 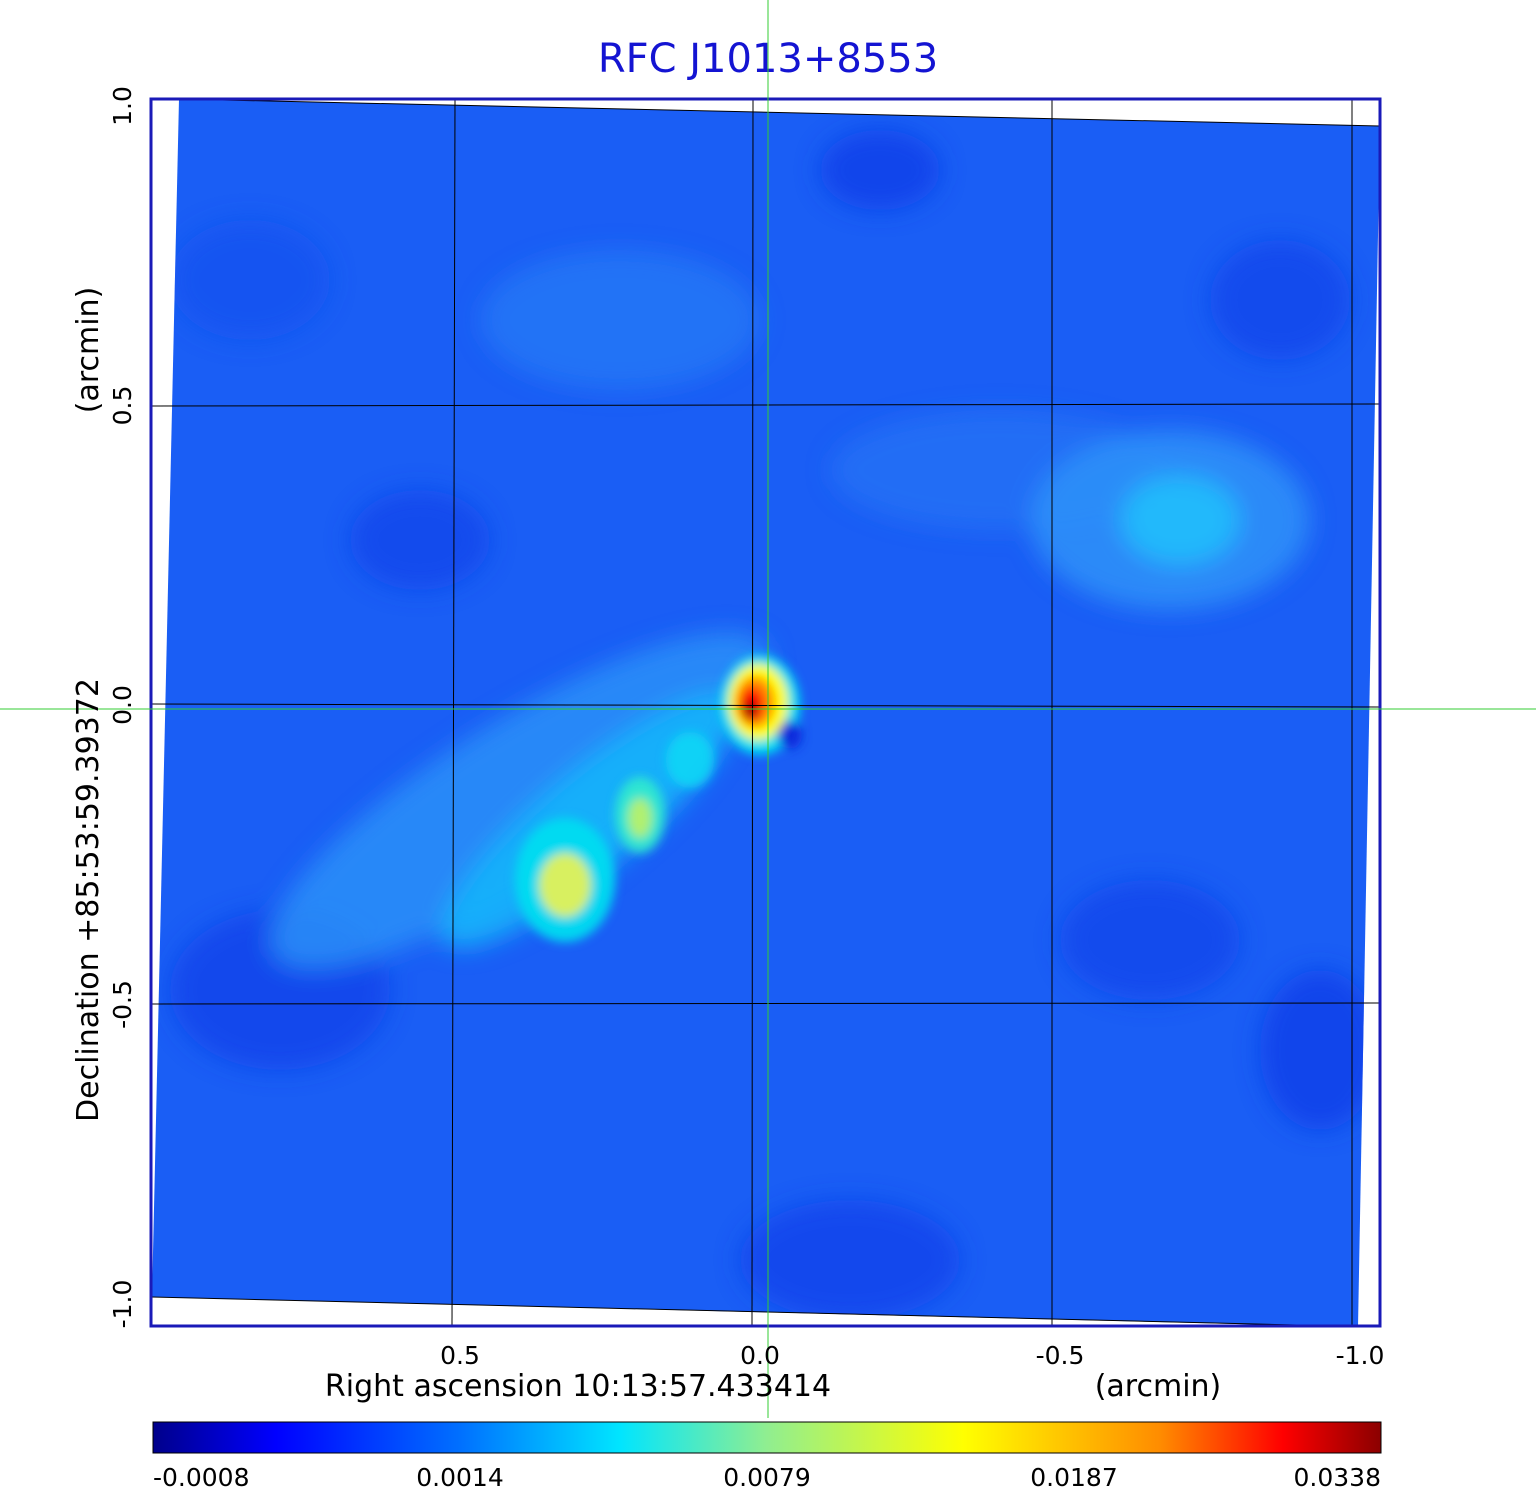 I want to click on colorbar-tick-label: 0.0187, so click(x=1073, y=1477).